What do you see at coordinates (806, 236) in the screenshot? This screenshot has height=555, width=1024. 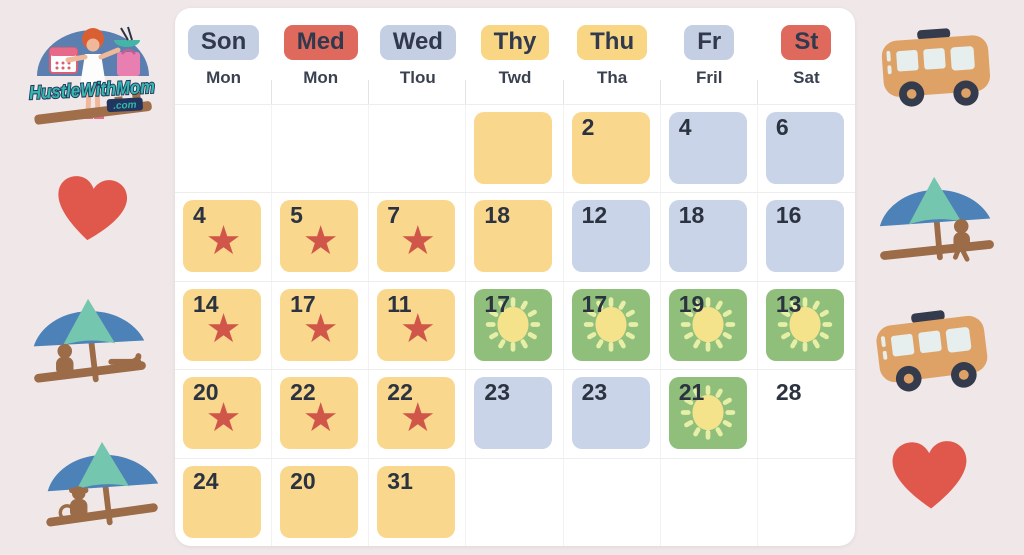 I see `day-cell: 16` at bounding box center [806, 236].